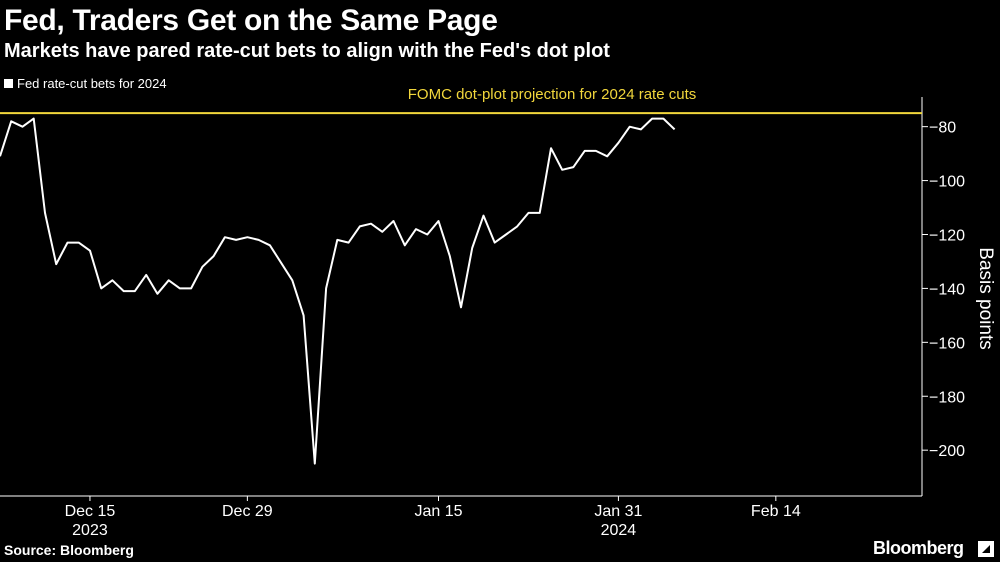 Image resolution: width=1000 pixels, height=562 pixels. What do you see at coordinates (776, 511) in the screenshot?
I see `x-tick-label: Feb 14` at bounding box center [776, 511].